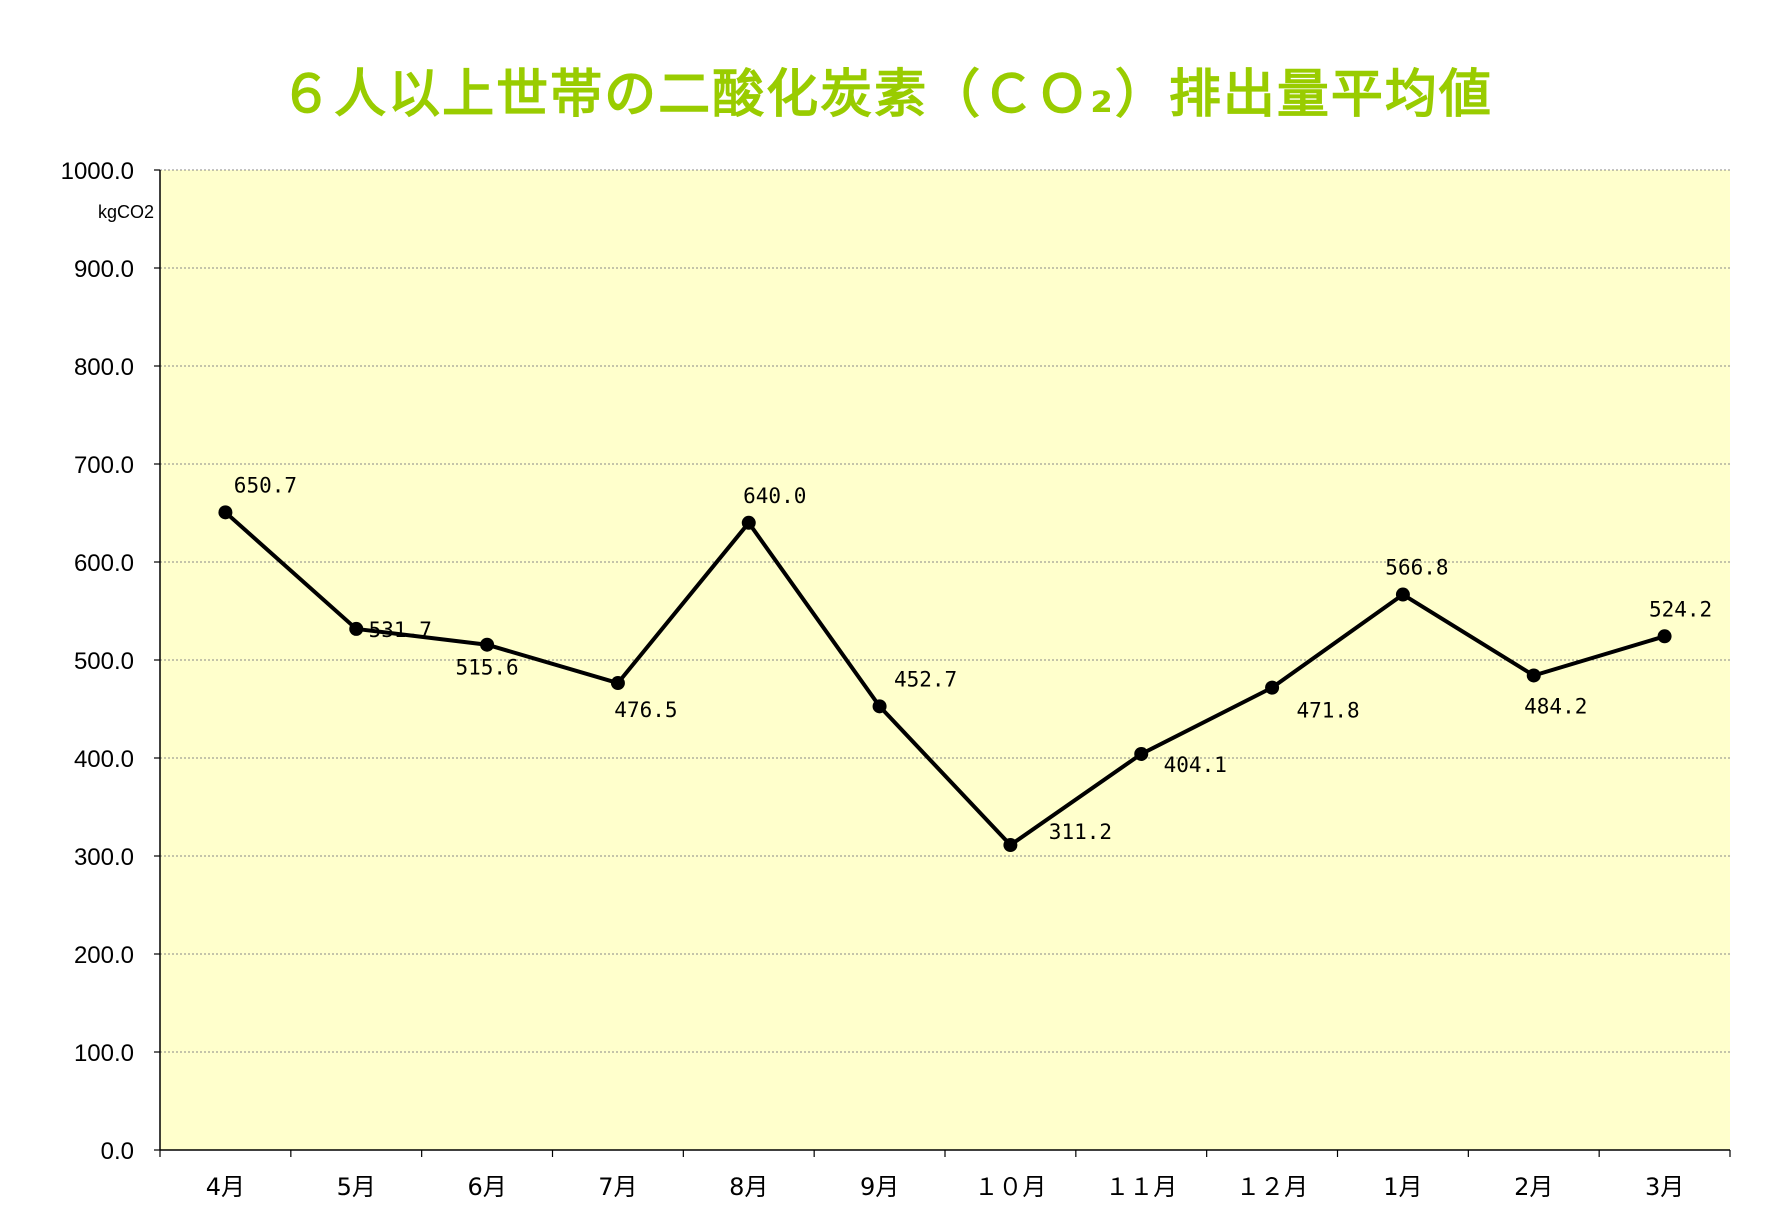  What do you see at coordinates (1327, 711) in the screenshot?
I see `data-label: 471.8` at bounding box center [1327, 711].